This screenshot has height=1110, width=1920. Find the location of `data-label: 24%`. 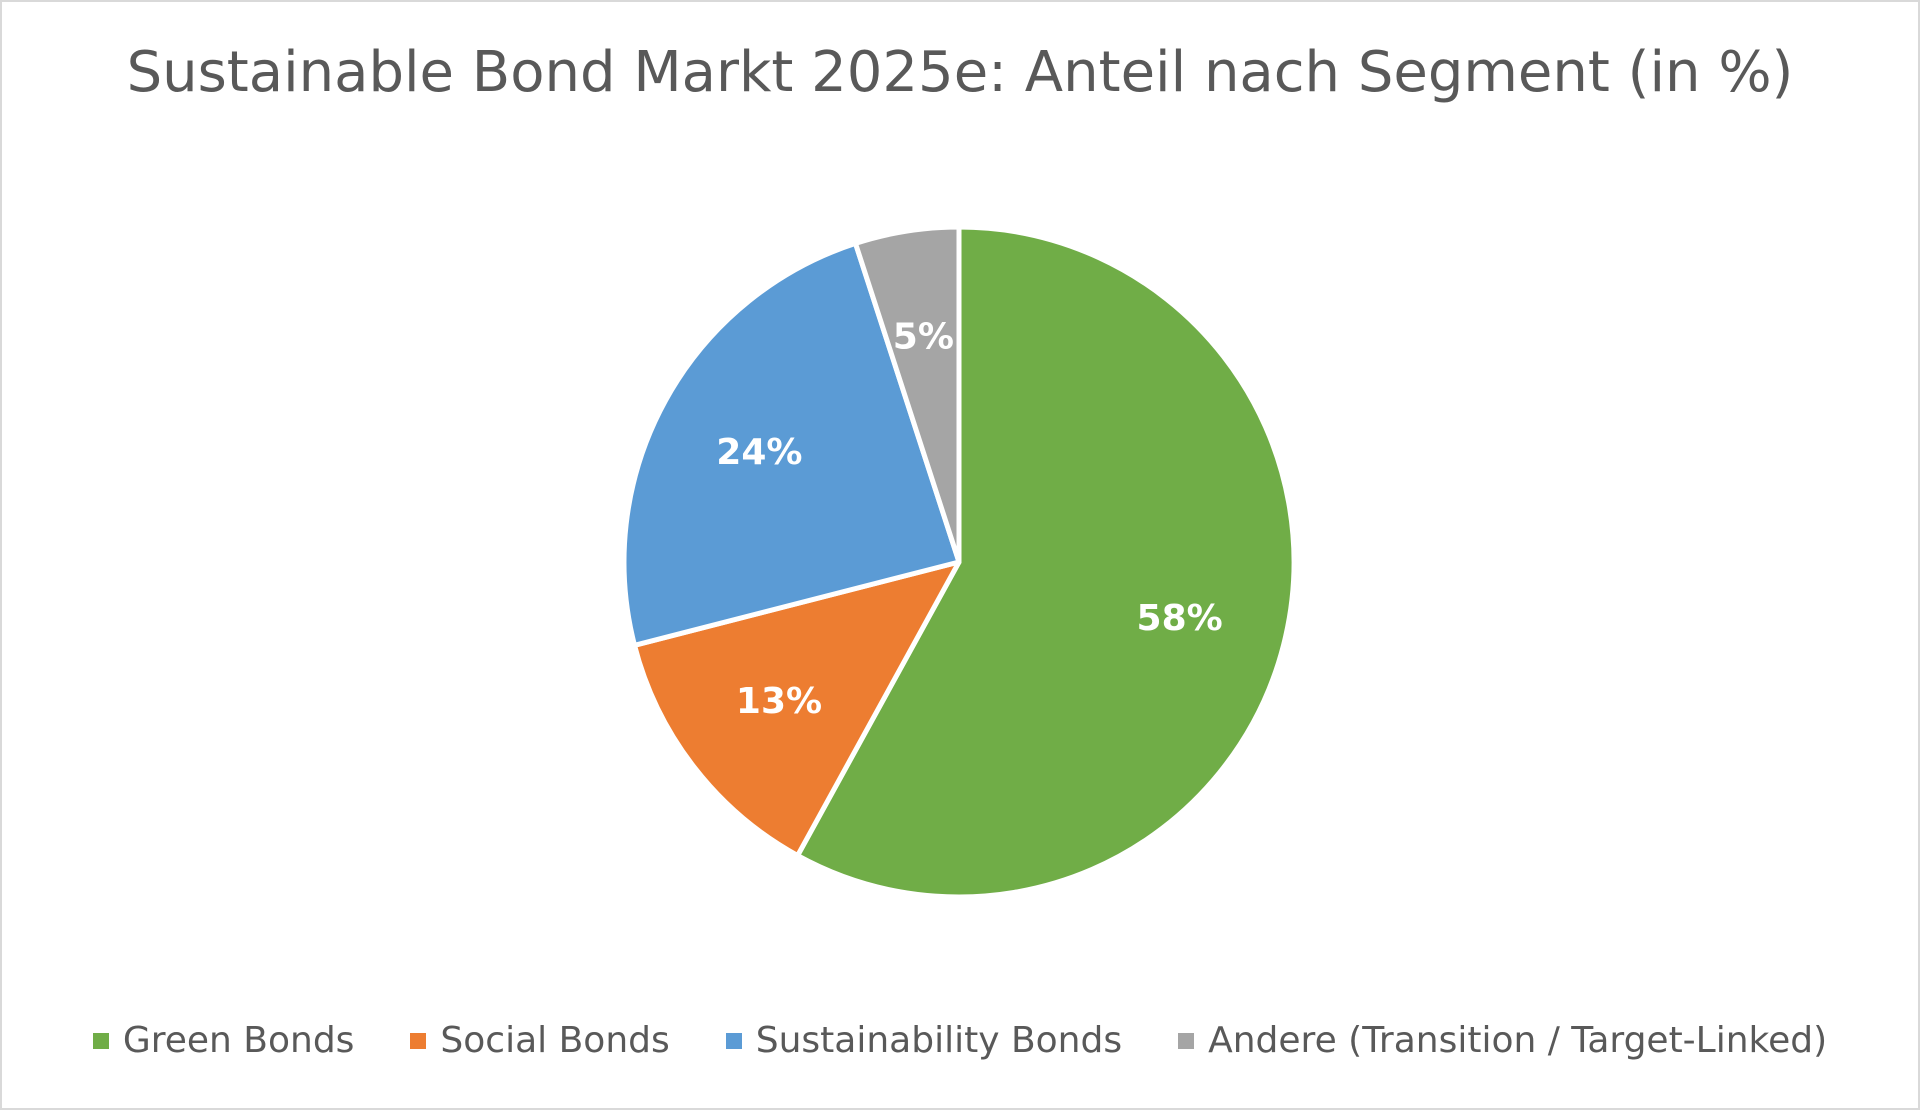

data-label: 24% is located at coordinates (759, 452).